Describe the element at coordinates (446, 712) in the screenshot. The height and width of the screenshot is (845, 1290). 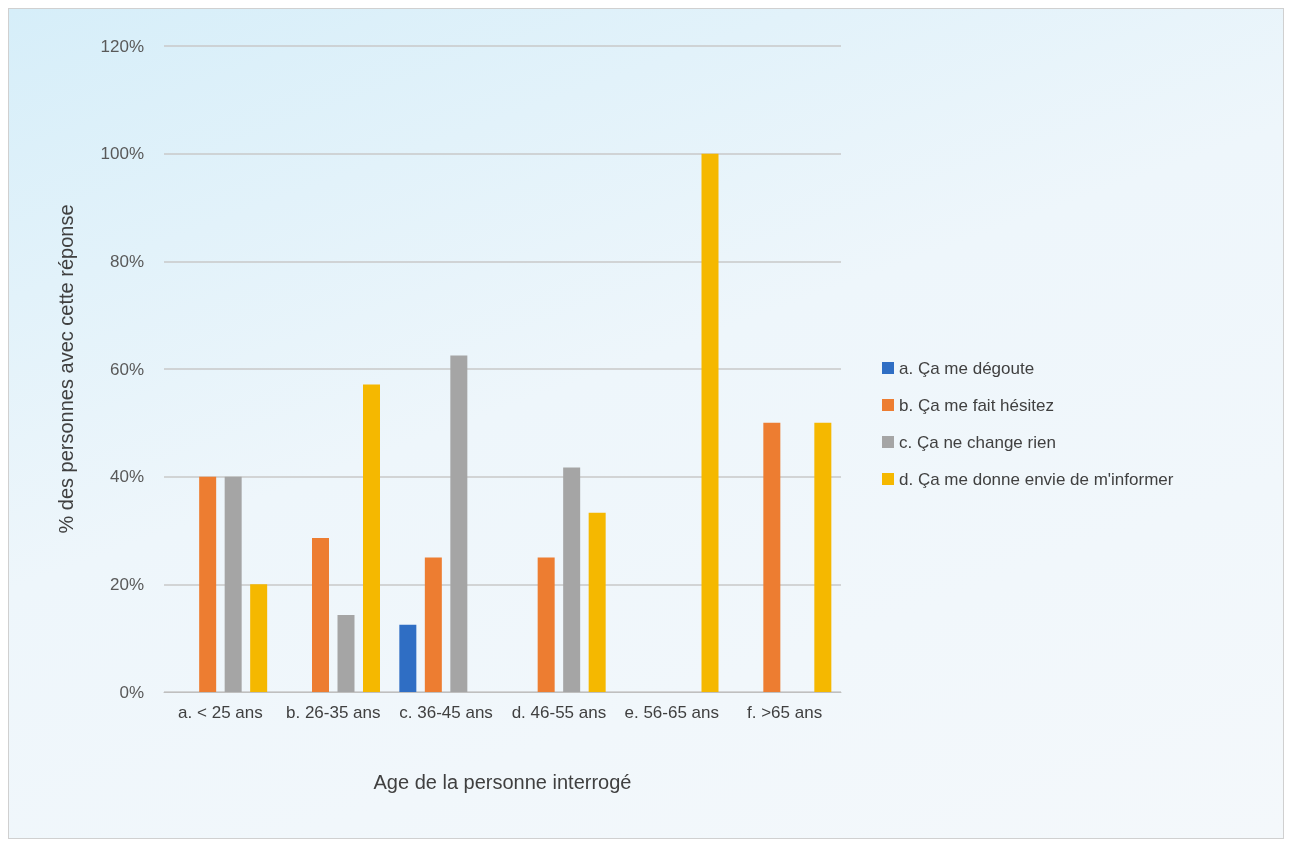
I see `x-tick-label: c. 36-45 ans` at that location.